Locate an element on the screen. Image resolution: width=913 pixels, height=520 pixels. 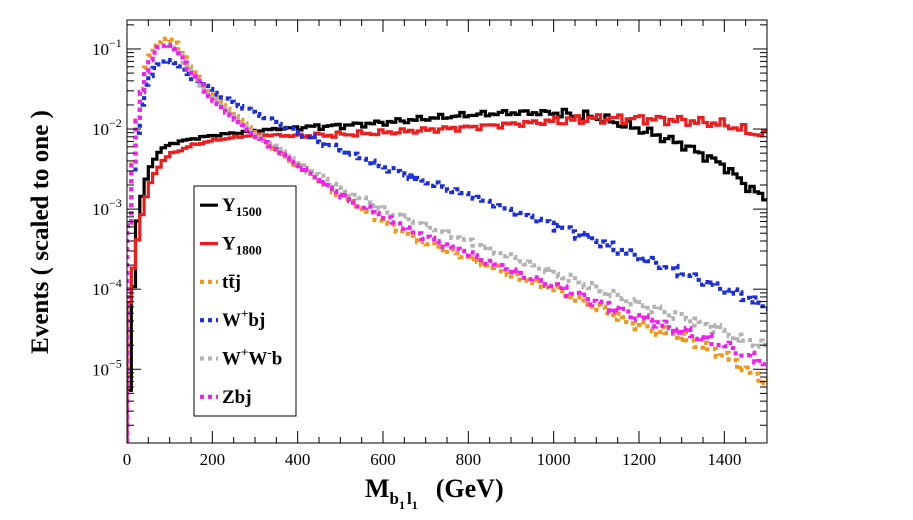
x-tick-label: 1200 is located at coordinates (639, 459).